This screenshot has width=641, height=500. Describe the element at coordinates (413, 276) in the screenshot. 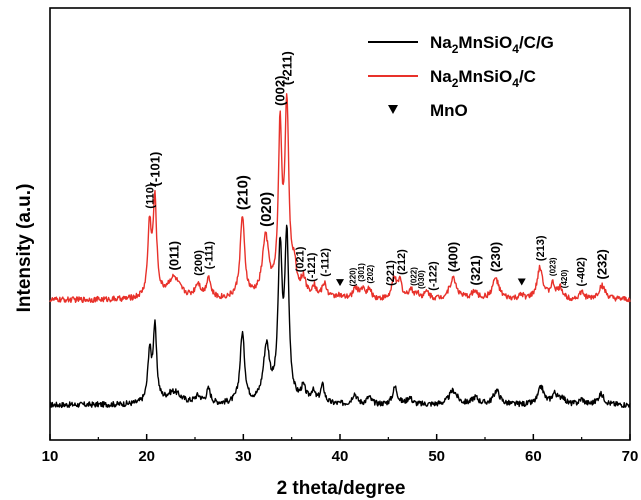

I see `peak-label: (022)` at that location.